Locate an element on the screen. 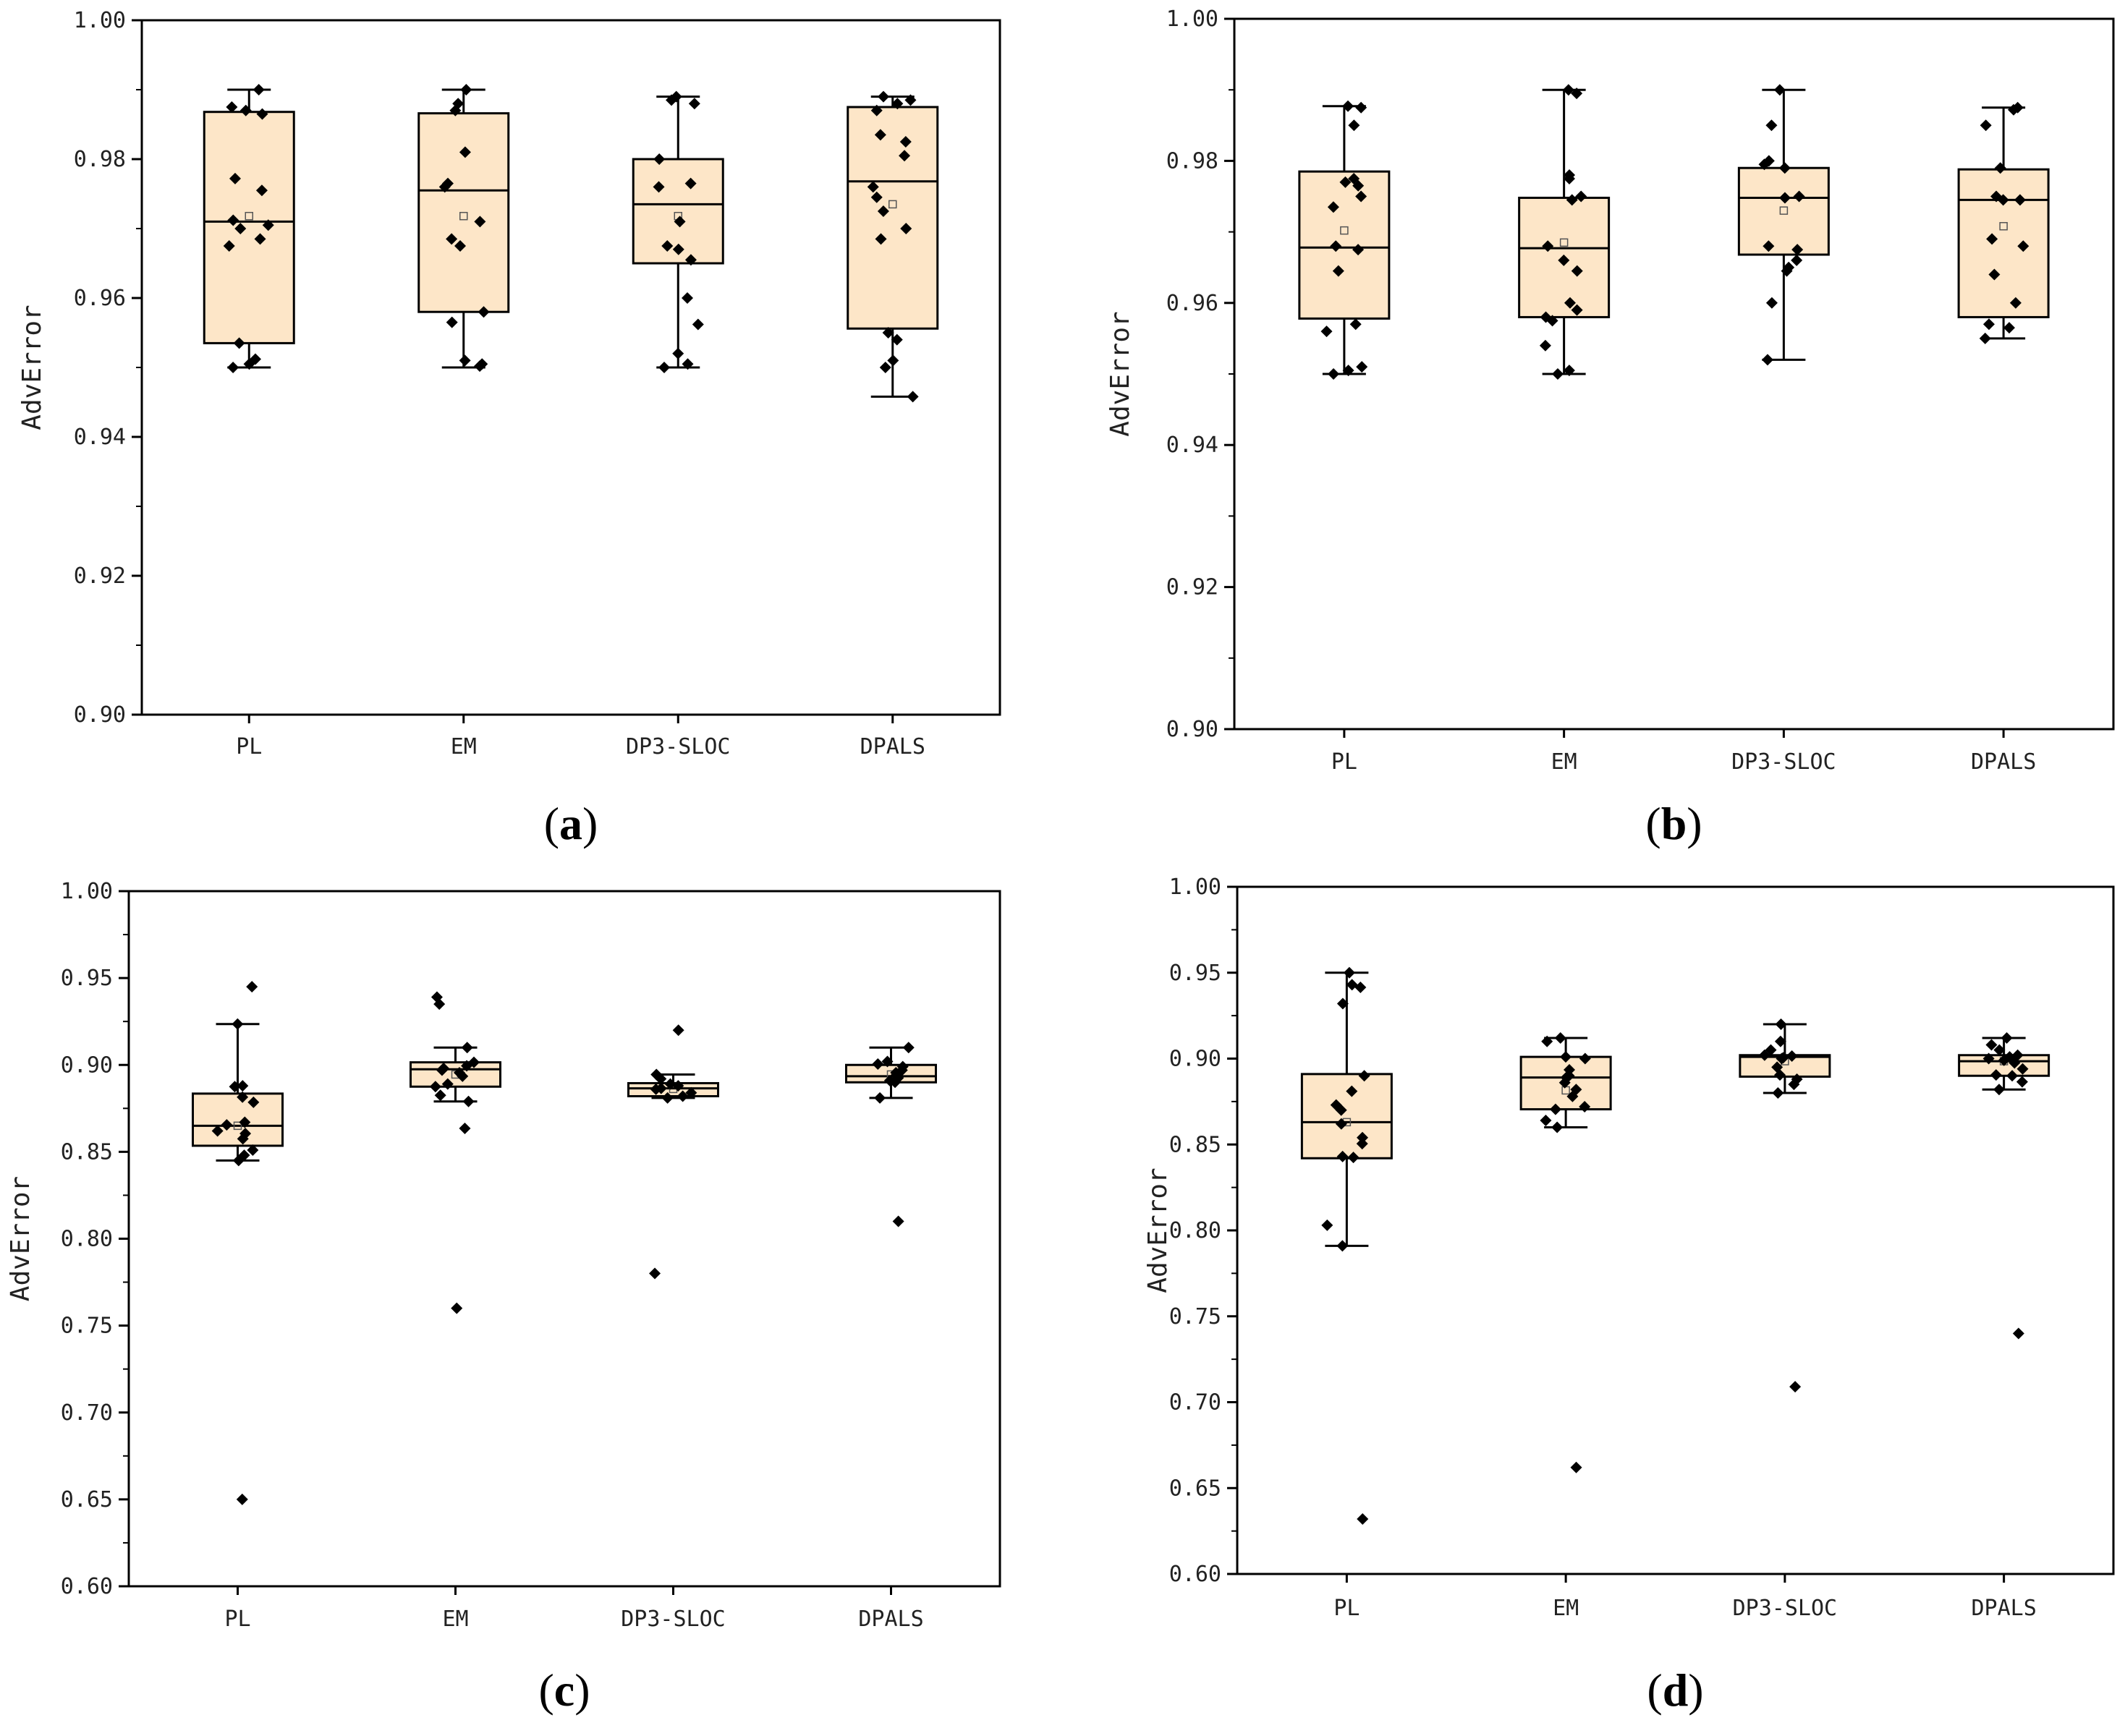 The height and width of the screenshot is (1736, 2125). y-tick-label: 0.60 is located at coordinates (87, 1586).